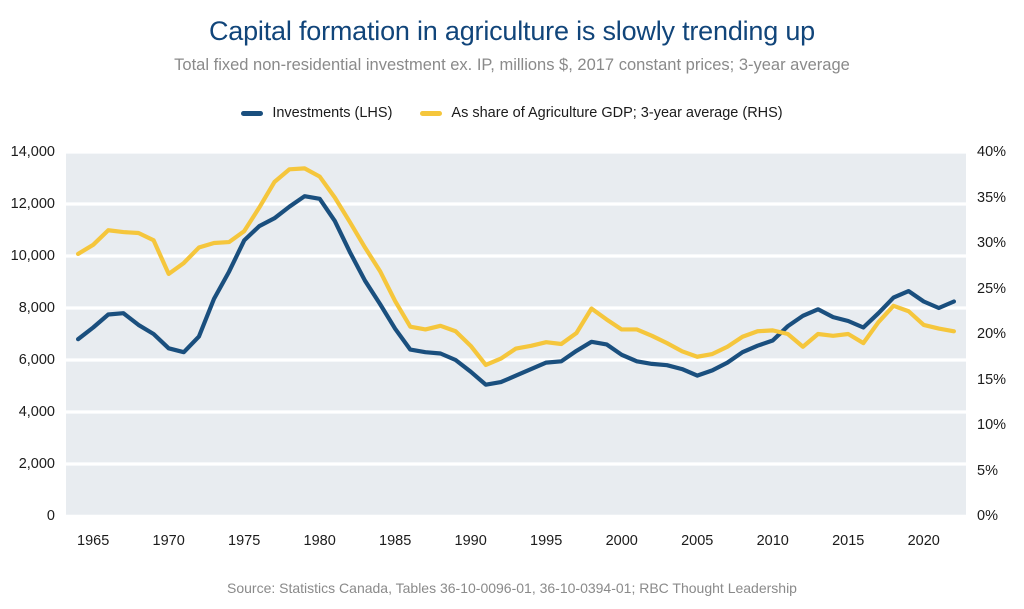  What do you see at coordinates (992, 243) in the screenshot?
I see `y-axis-right-tick-label: 30%` at bounding box center [992, 243].